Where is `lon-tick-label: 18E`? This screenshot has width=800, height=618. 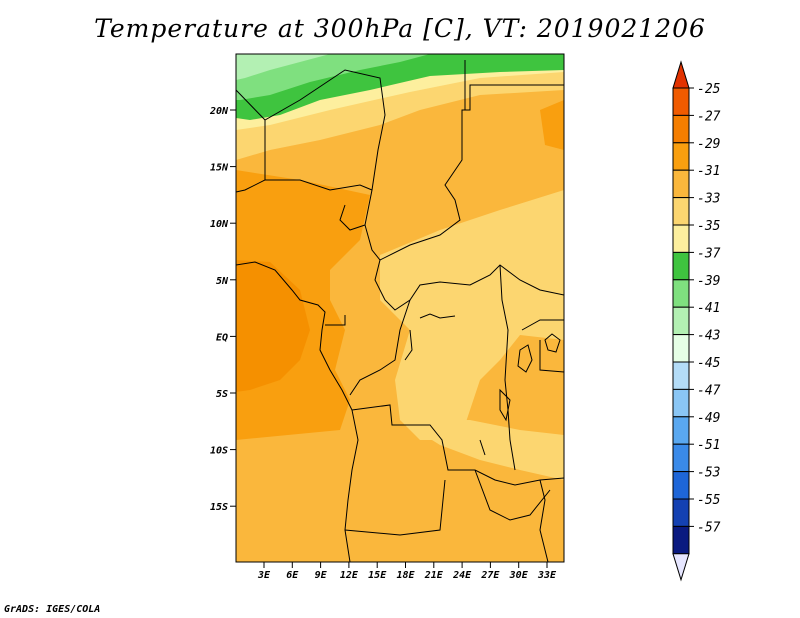 lon-tick-label: 18E is located at coordinates (405, 575).